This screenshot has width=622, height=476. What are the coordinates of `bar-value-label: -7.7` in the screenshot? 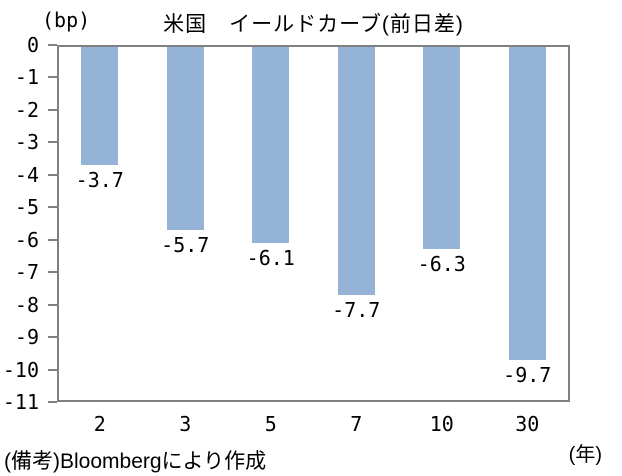 It's located at (356, 309).